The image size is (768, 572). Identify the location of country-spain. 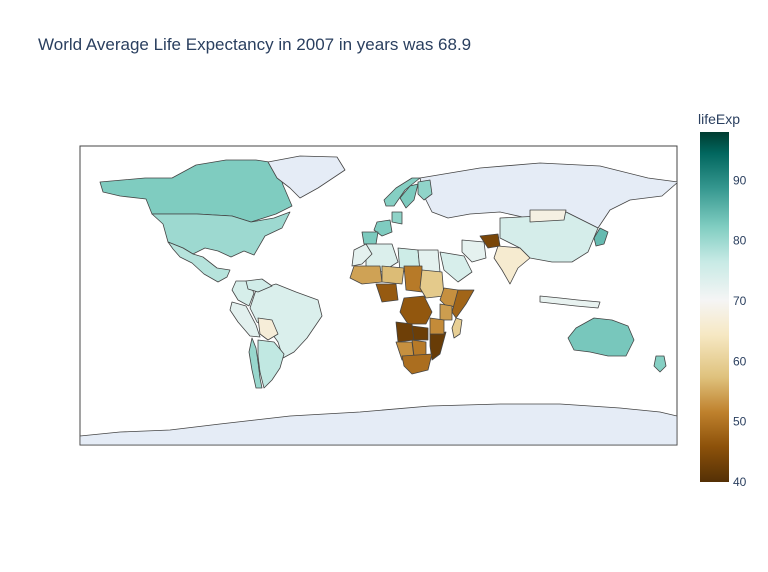
(370, 238).